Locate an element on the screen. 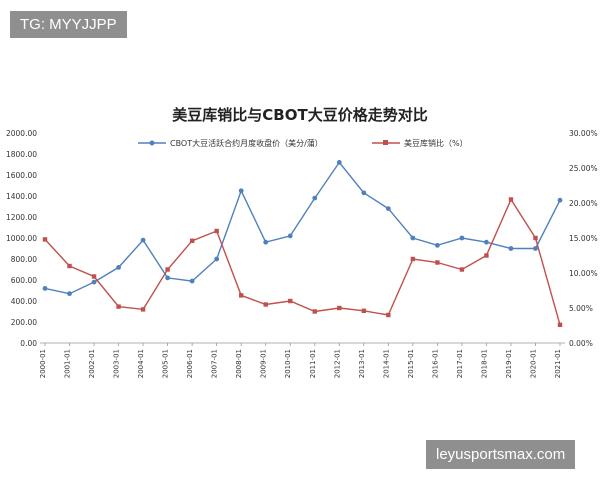 The image size is (600, 480). x-tick-label: 2016-01 is located at coordinates (435, 363).